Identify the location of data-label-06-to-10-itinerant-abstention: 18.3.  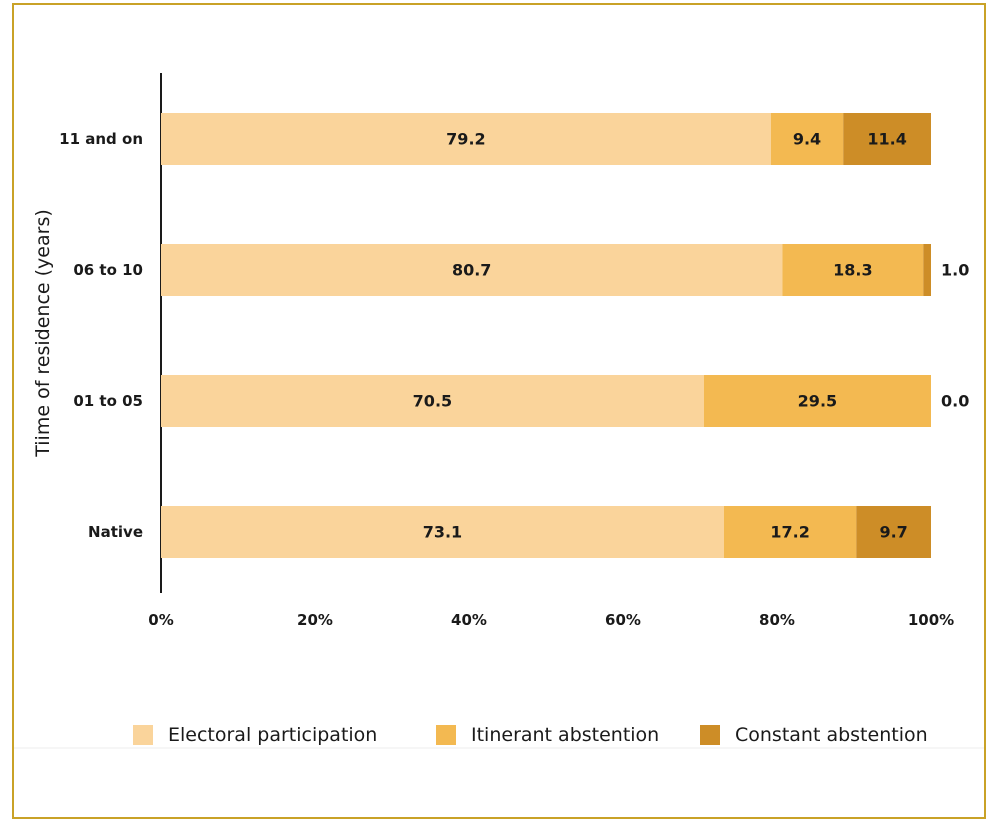
(852, 270).